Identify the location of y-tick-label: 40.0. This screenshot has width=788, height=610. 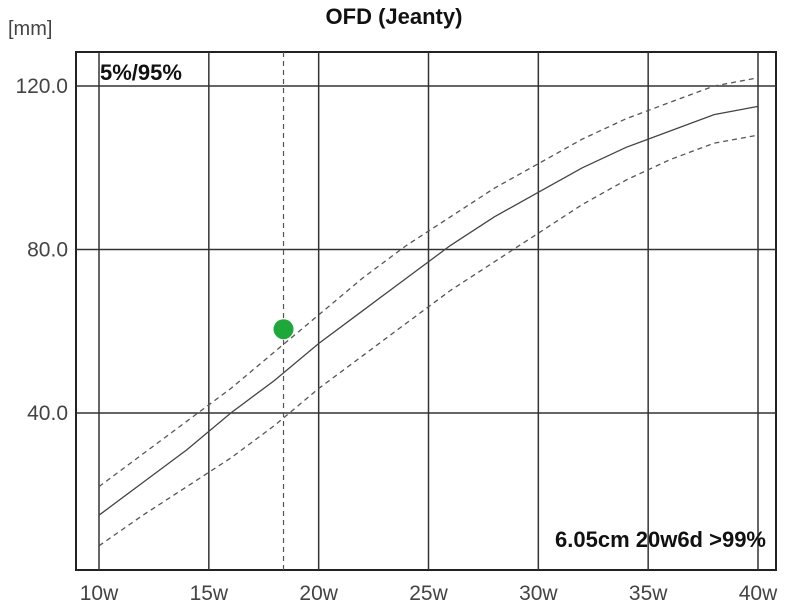
(47, 413).